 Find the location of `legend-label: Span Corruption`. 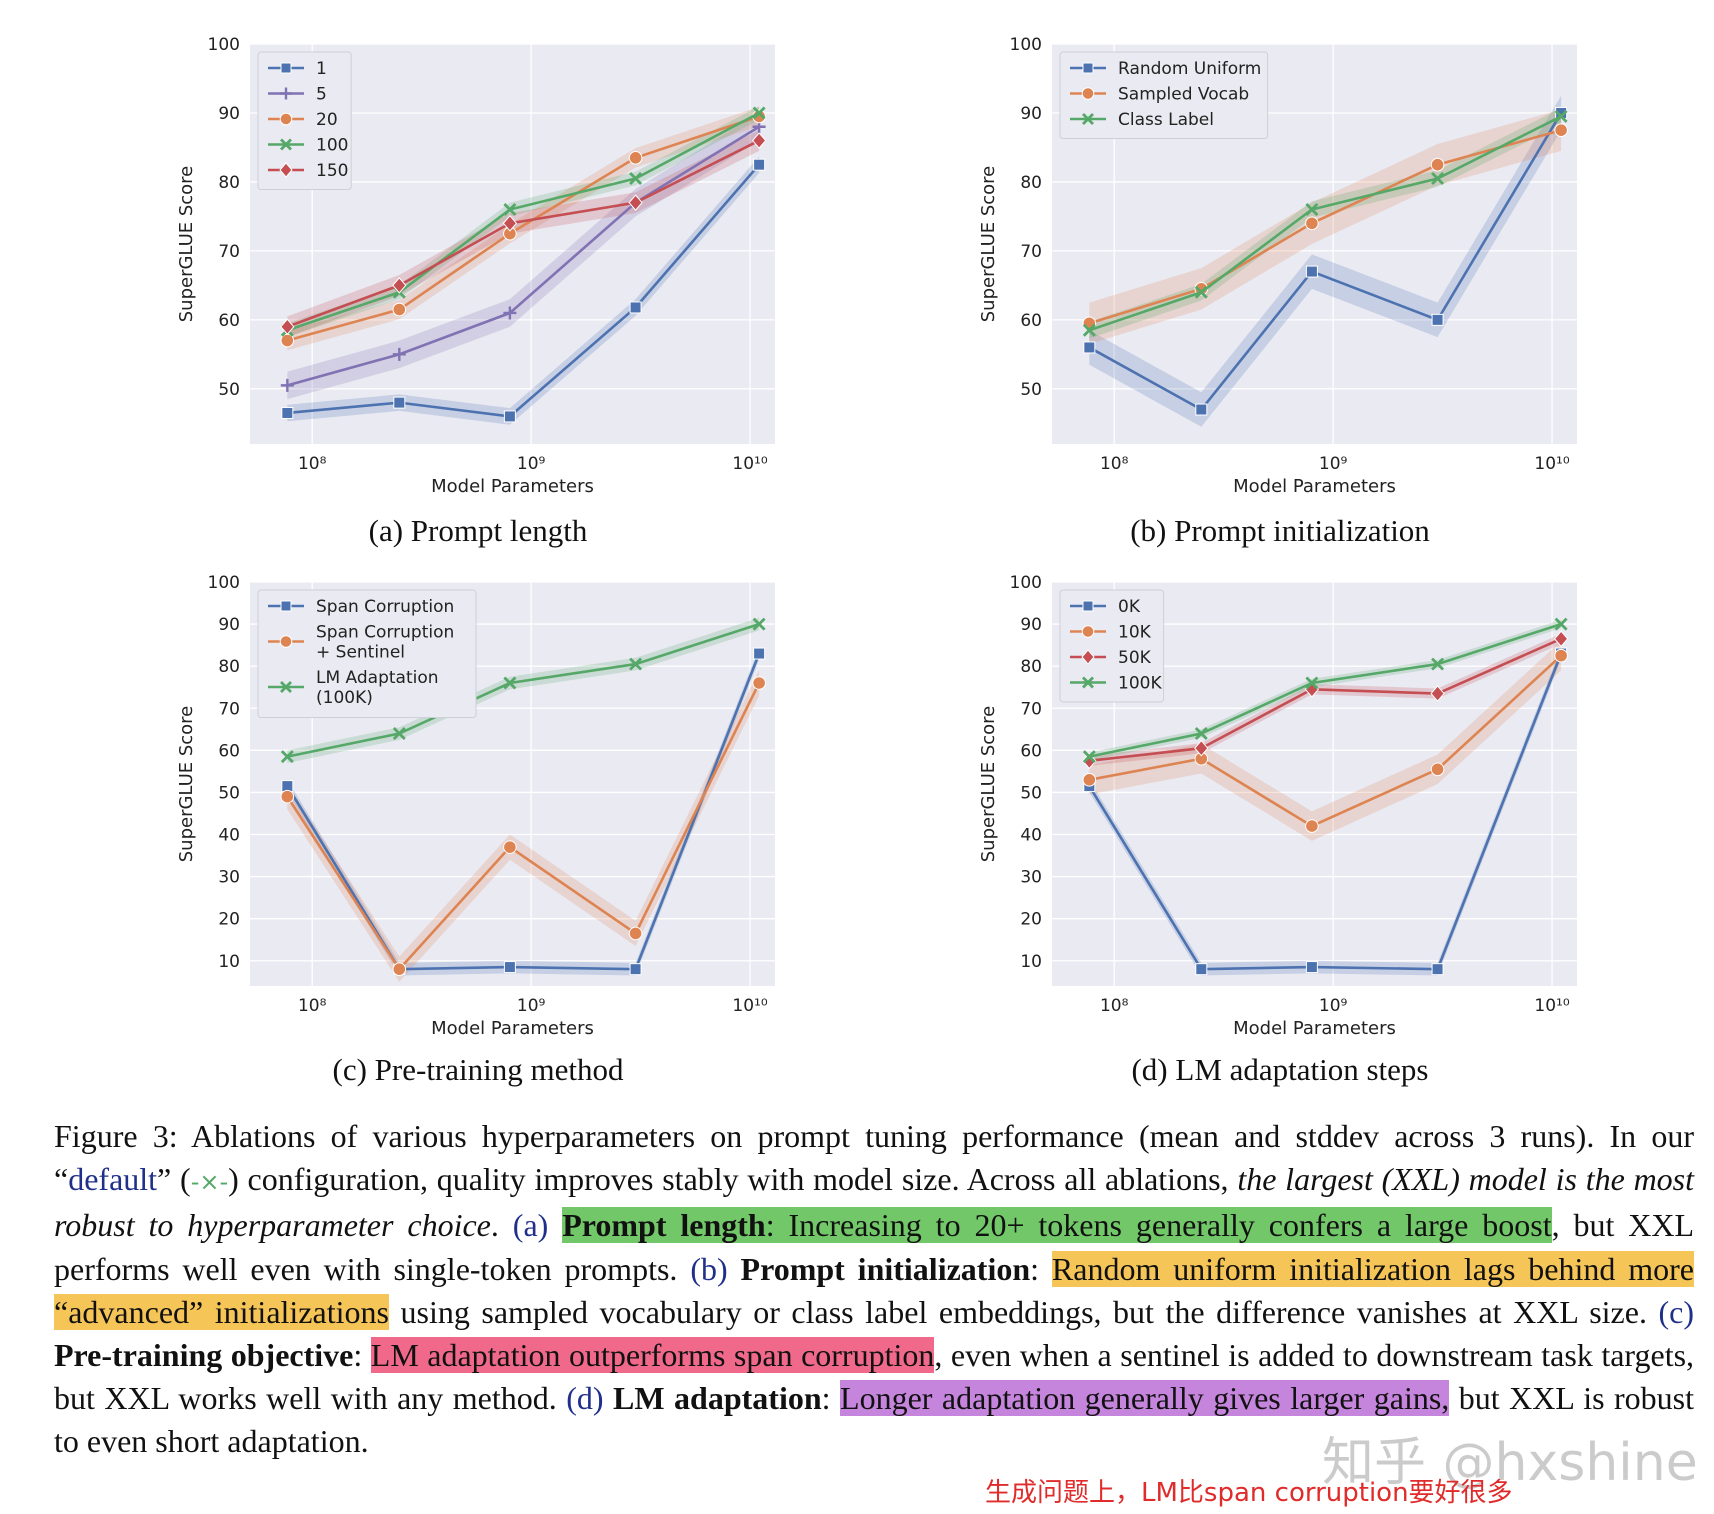

legend-label: Span Corruption is located at coordinates (385, 607).